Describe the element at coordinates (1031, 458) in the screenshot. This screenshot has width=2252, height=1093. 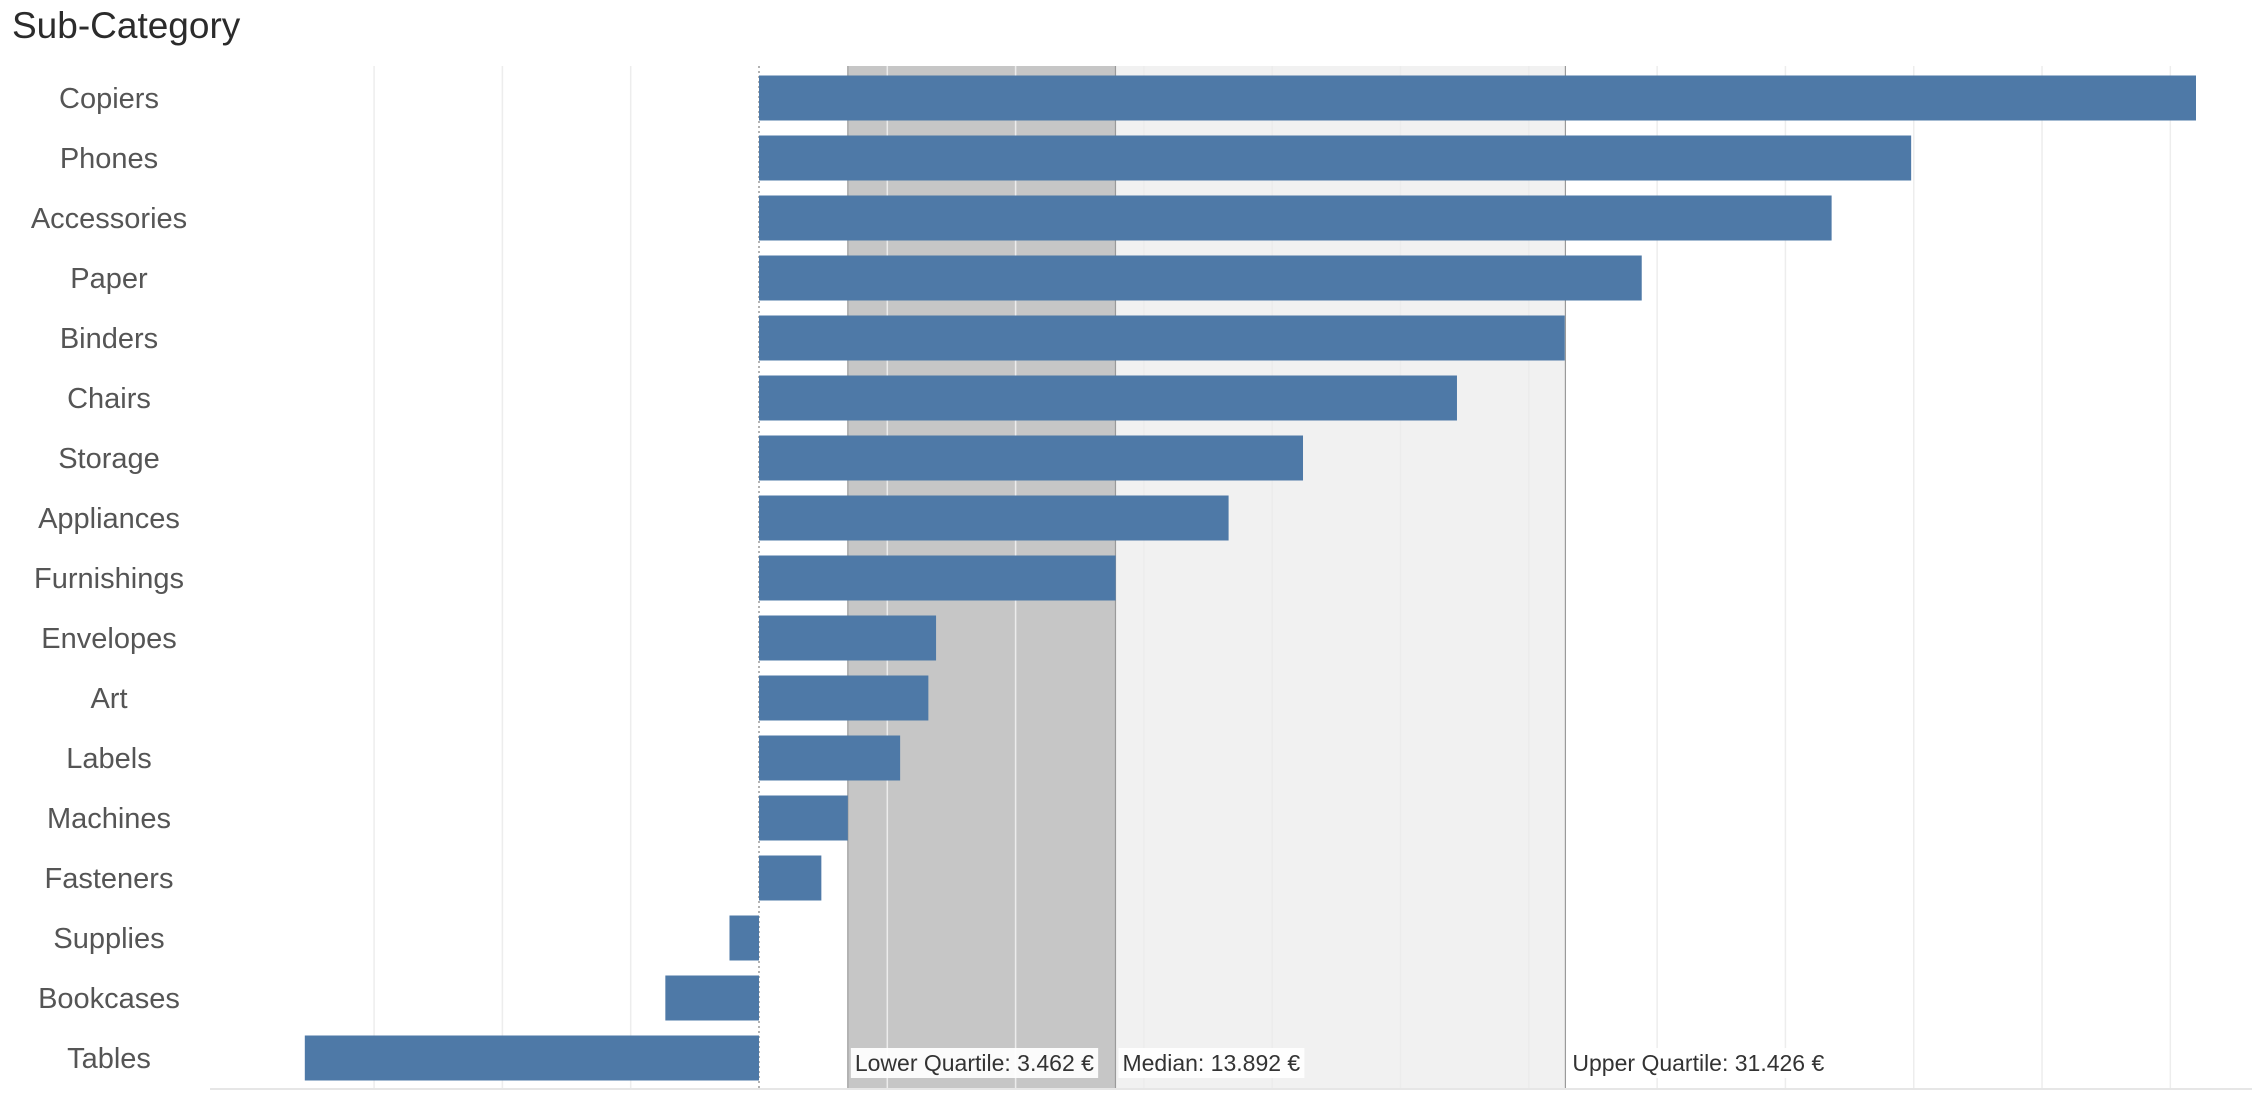
I see `bar-storage` at that location.